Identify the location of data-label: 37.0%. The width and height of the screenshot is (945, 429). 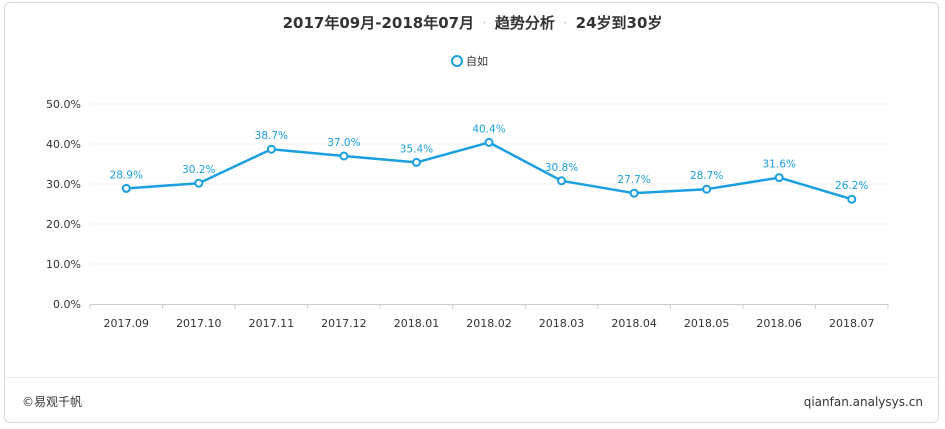
(343, 143).